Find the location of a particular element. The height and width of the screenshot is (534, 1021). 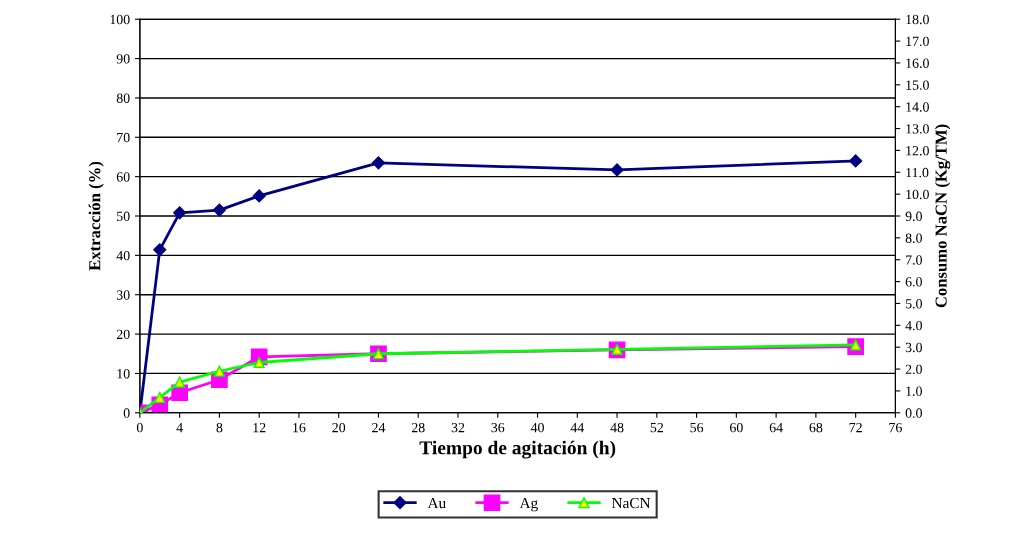

y2-tick-label: 3.0 is located at coordinates (913, 347).